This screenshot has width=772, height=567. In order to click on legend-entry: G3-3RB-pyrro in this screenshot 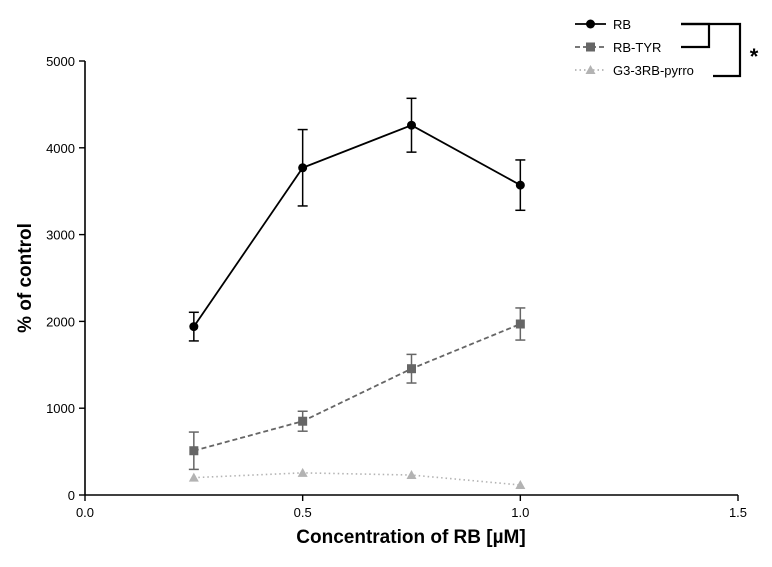, I will do `click(634, 70)`.